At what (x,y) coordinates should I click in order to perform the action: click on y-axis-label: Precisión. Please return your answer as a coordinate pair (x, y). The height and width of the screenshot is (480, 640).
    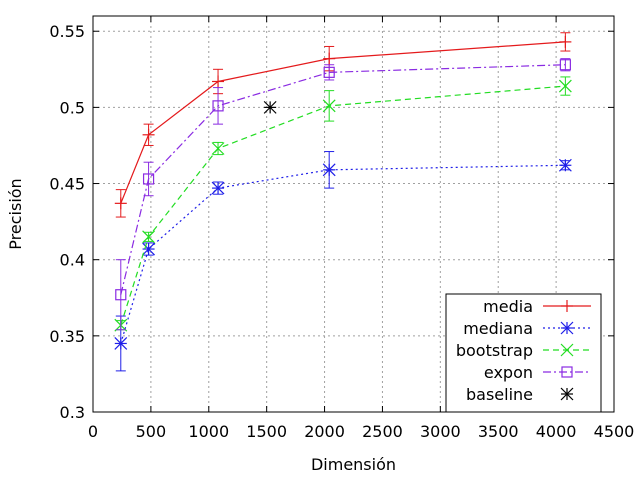
    Looking at the image, I should click on (15, 213).